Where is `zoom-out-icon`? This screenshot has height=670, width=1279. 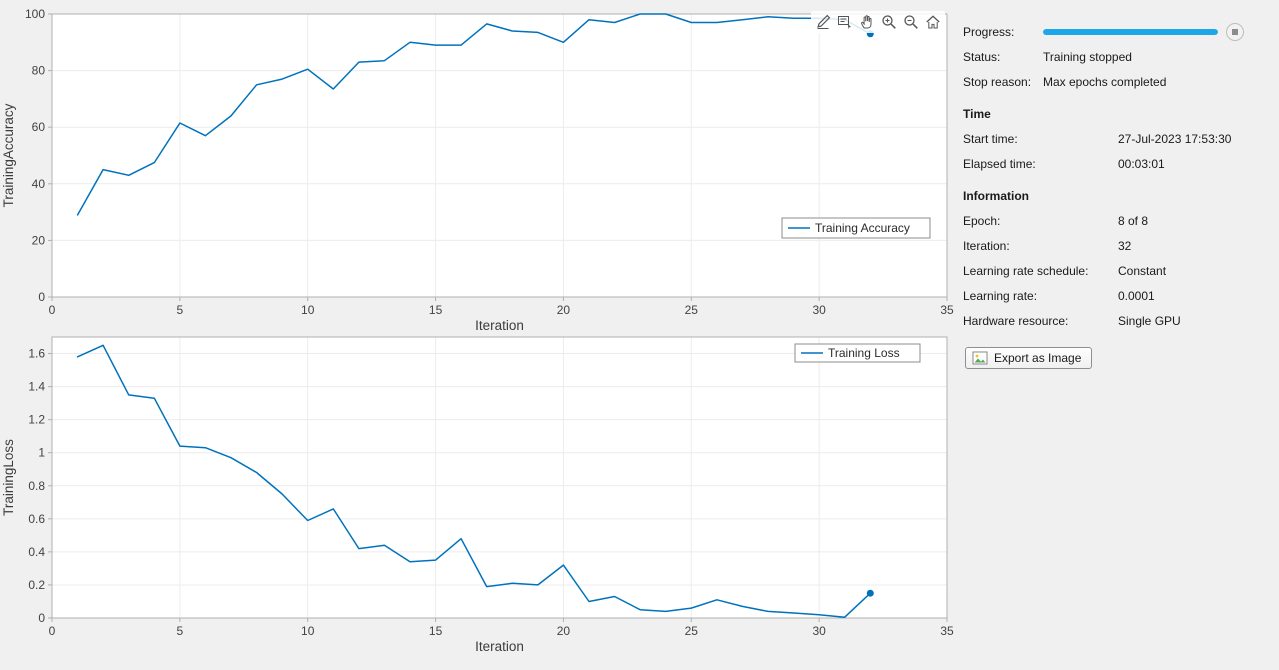
zoom-out-icon is located at coordinates (911, 22).